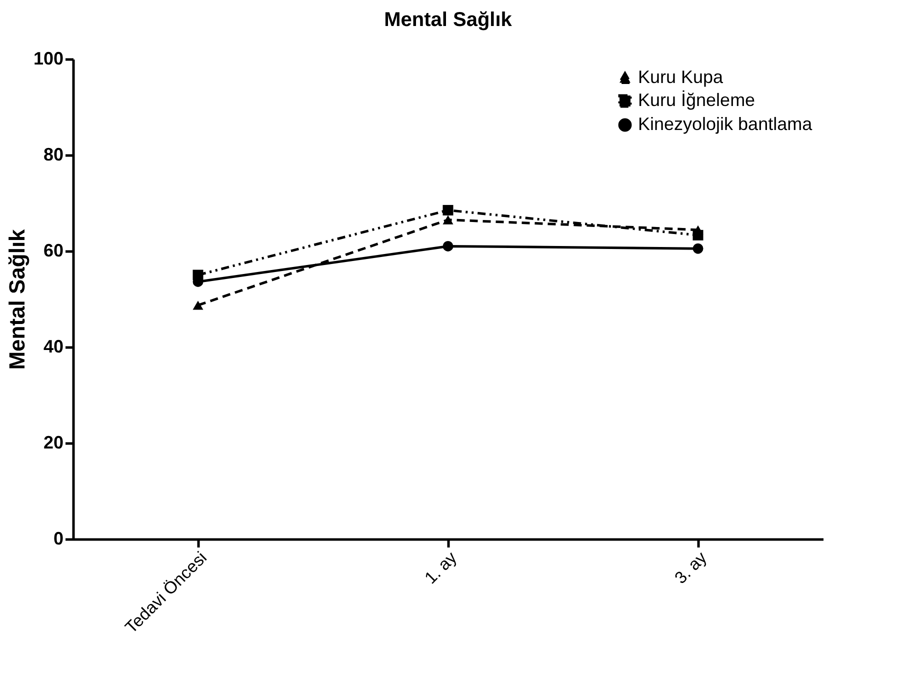  Describe the element at coordinates (726, 124) in the screenshot. I see `legend-label: Kinezyolojik bantlama` at that location.